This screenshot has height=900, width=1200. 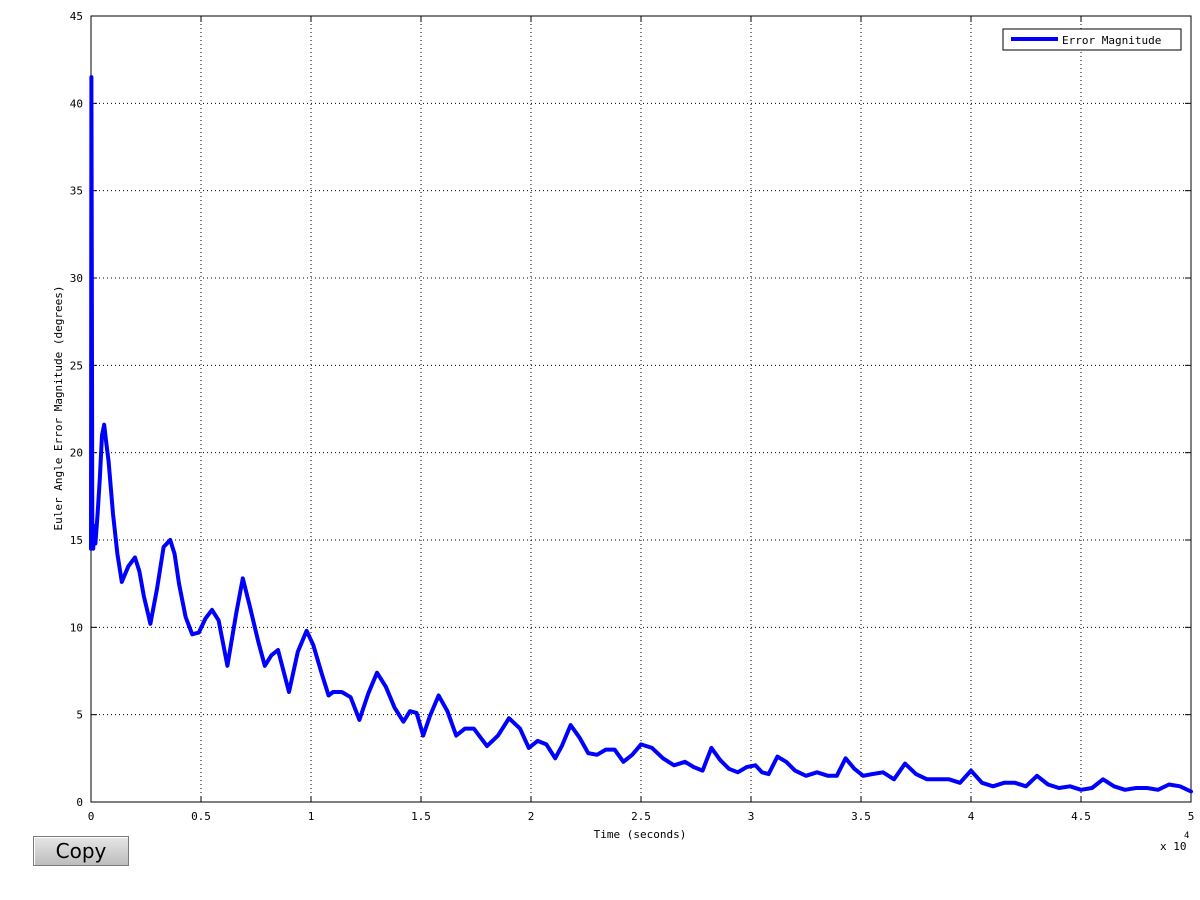 What do you see at coordinates (76, 278) in the screenshot?
I see `y-tick-label: 30` at bounding box center [76, 278].